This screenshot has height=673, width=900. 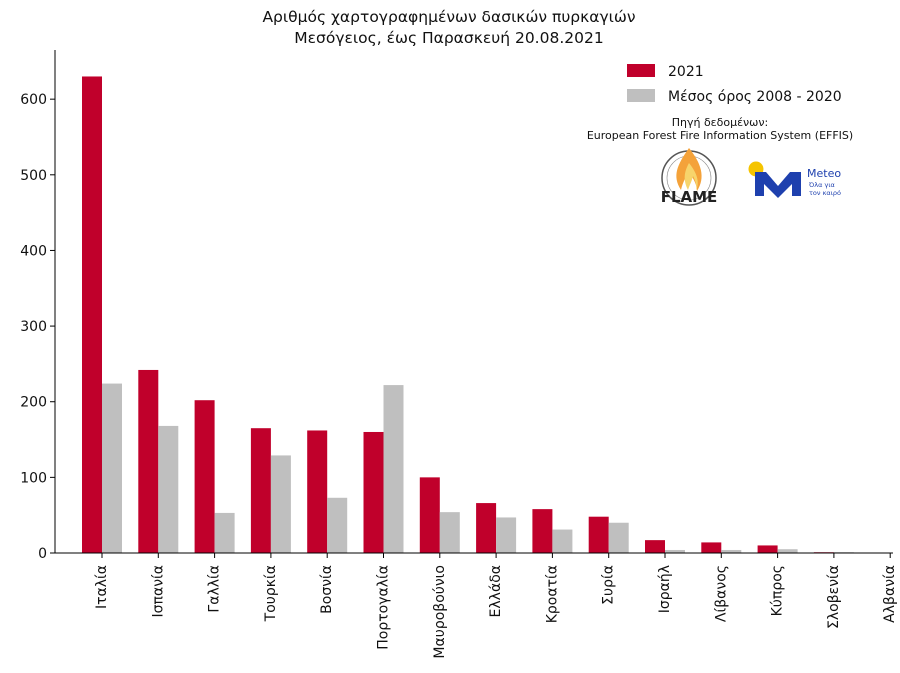 I want to click on y-tick-label-2: 200, so click(x=33, y=403).